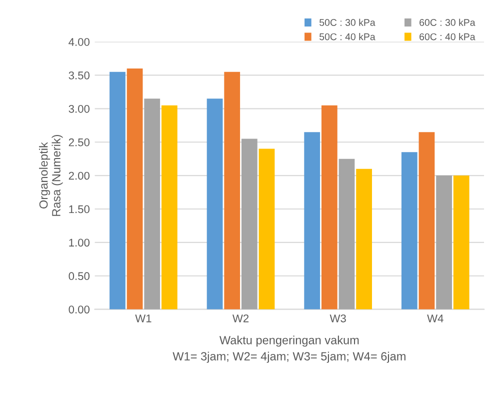 This screenshot has width=499, height=418. I want to click on x-tick-label: W1, so click(143, 318).